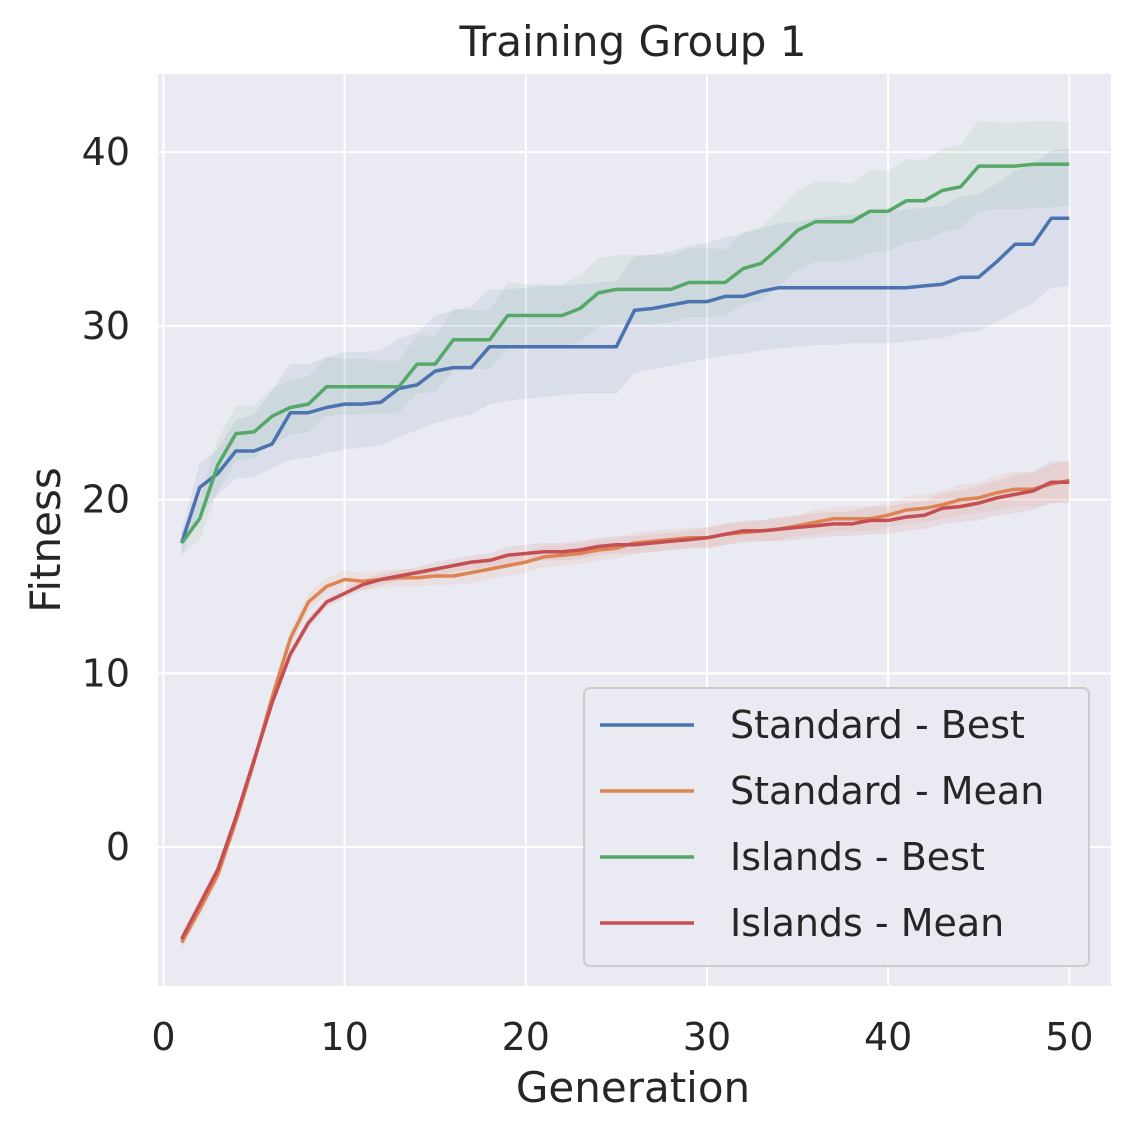 The height and width of the screenshot is (1135, 1132). What do you see at coordinates (526, 1037) in the screenshot?
I see `x-tick-label: 20` at bounding box center [526, 1037].